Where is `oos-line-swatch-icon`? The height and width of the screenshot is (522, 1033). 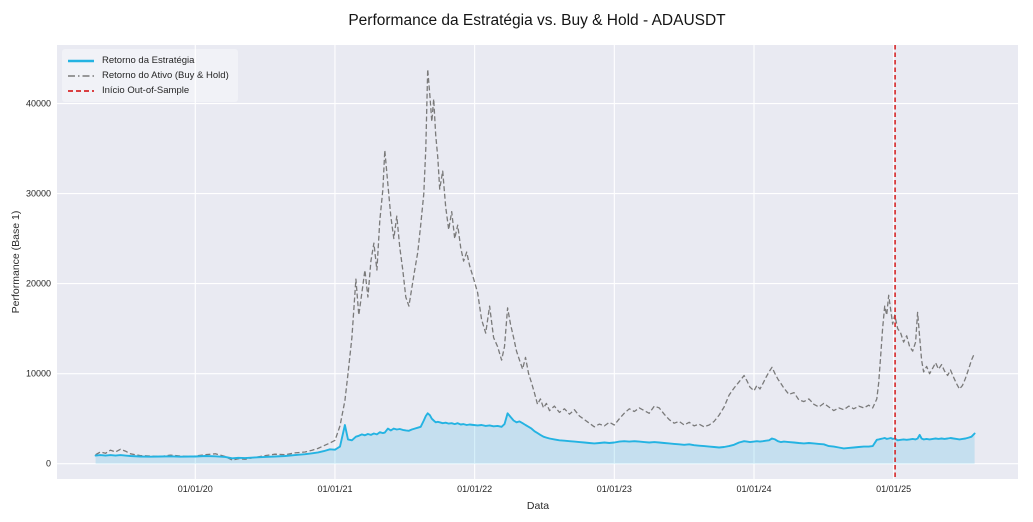
oos-line-swatch-icon is located at coordinates (81, 90).